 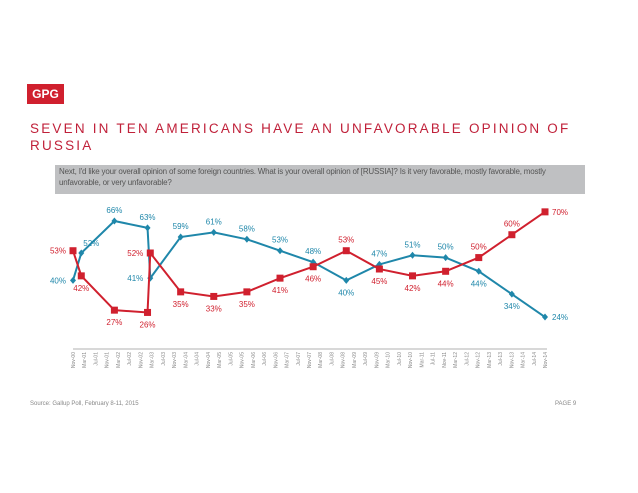 I want to click on x-tick-label: Nov-09, so click(x=377, y=360).